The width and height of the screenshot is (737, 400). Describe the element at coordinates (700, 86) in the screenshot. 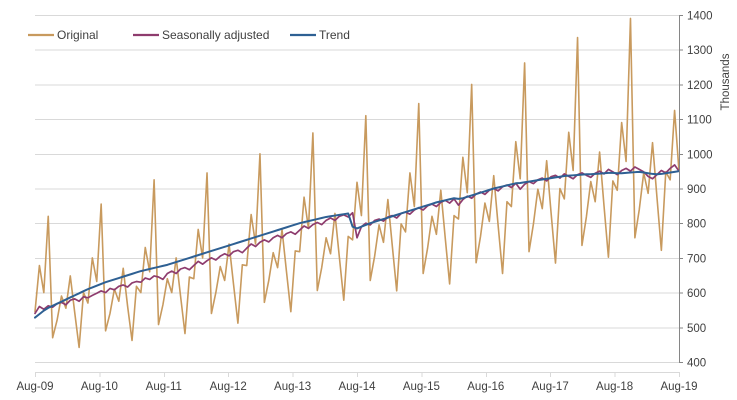

I see `y-axis-tick-label: 1200` at that location.